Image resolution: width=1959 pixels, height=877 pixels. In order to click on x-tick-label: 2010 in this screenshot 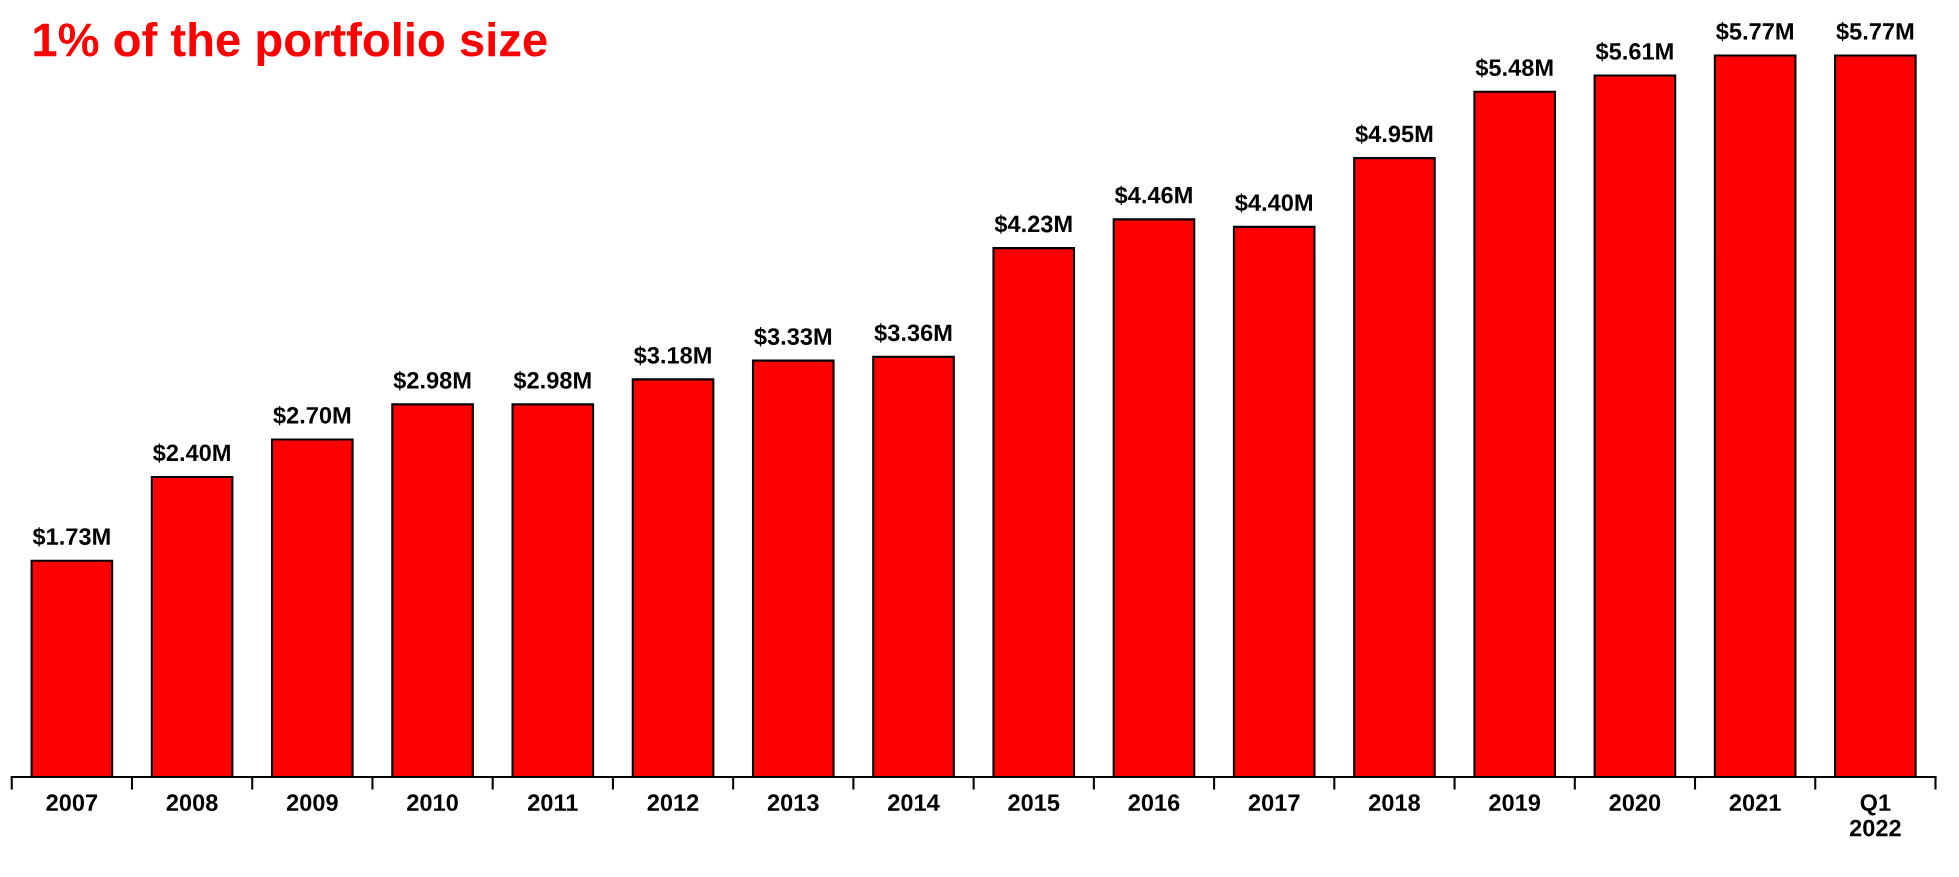, I will do `click(432, 803)`.